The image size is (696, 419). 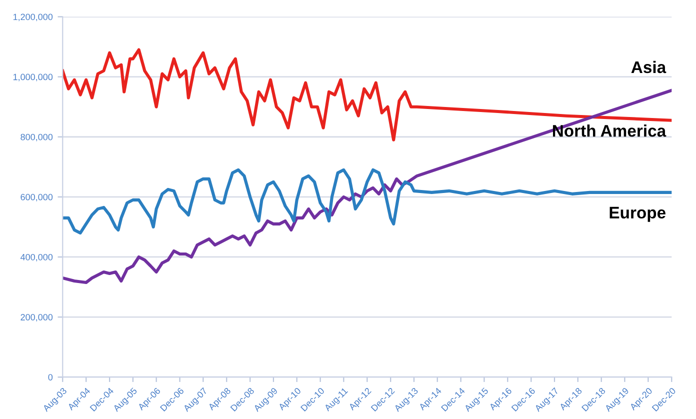 I want to click on y-tick-label: 0, so click(x=50, y=377).